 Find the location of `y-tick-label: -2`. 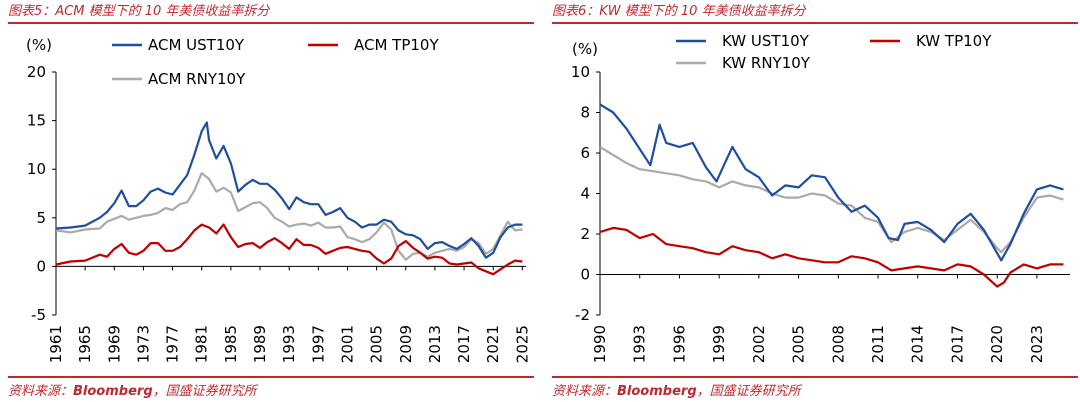

y-tick-label: -2 is located at coordinates (582, 315).